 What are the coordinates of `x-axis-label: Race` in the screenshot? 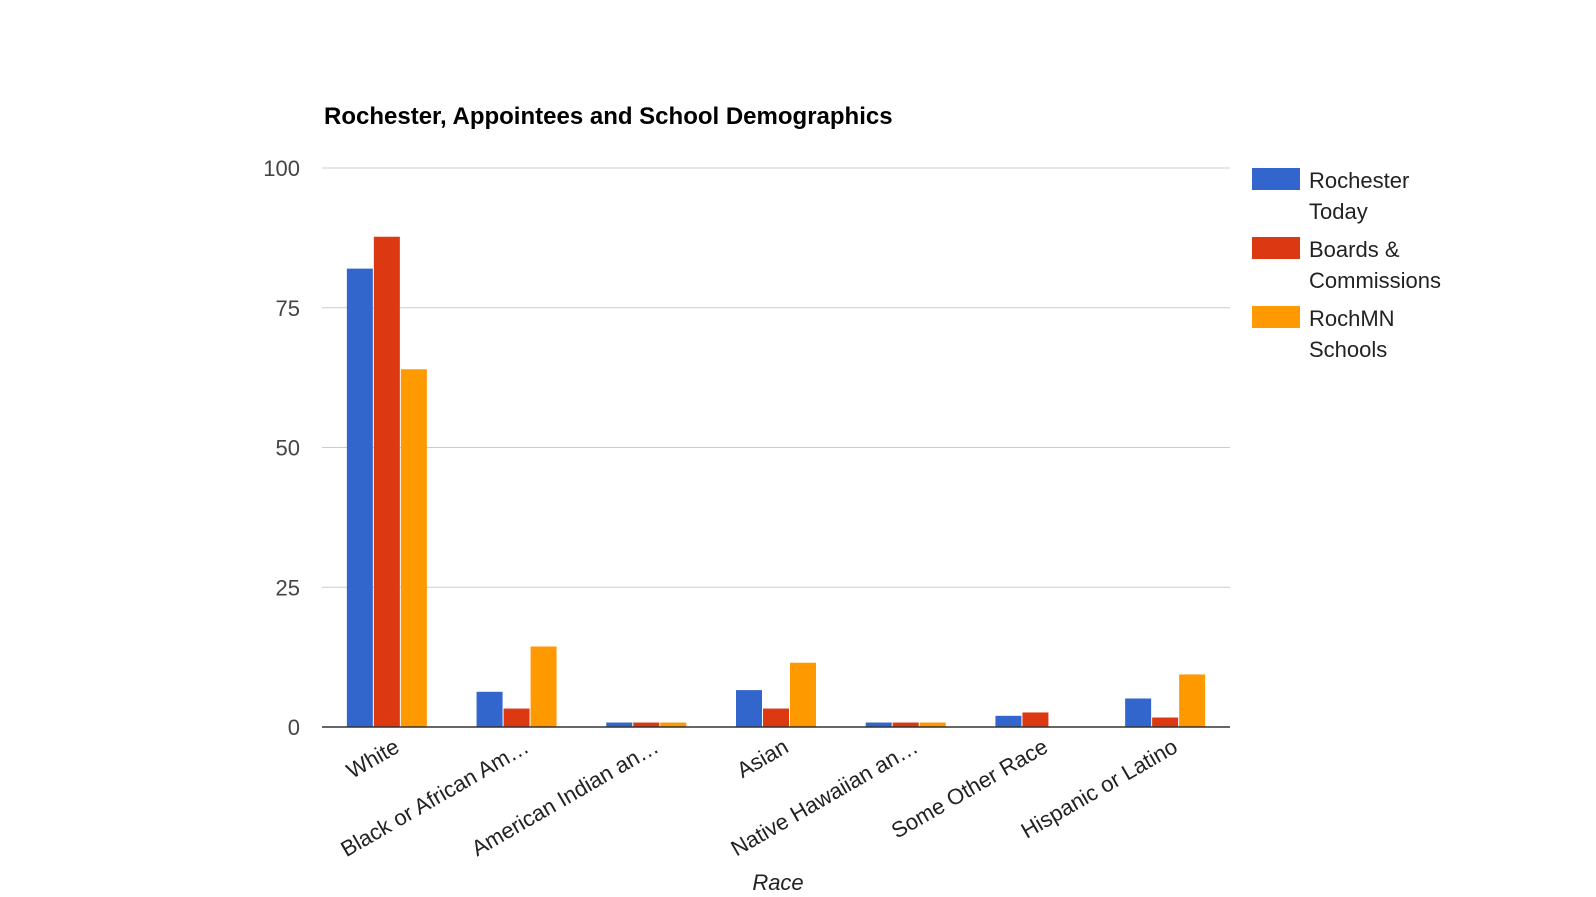 It's located at (777, 881).